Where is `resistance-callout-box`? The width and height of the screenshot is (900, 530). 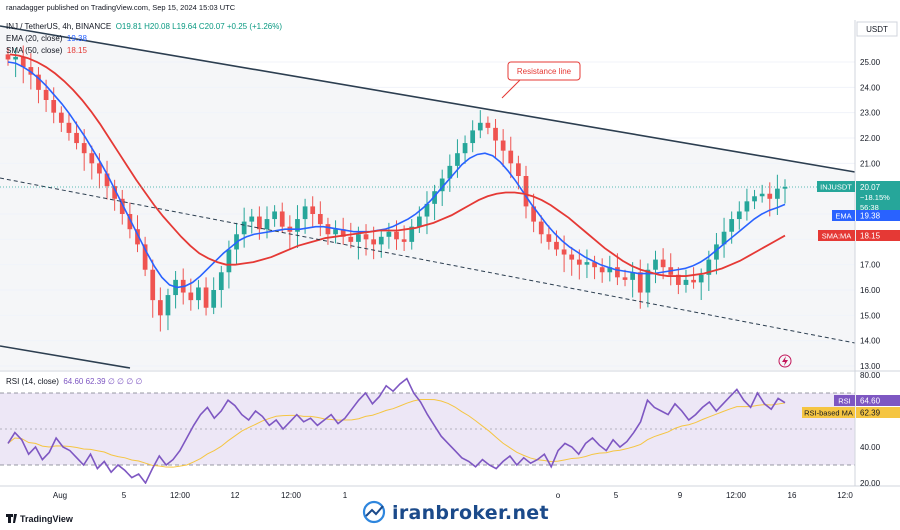 resistance-callout-box is located at coordinates (544, 71).